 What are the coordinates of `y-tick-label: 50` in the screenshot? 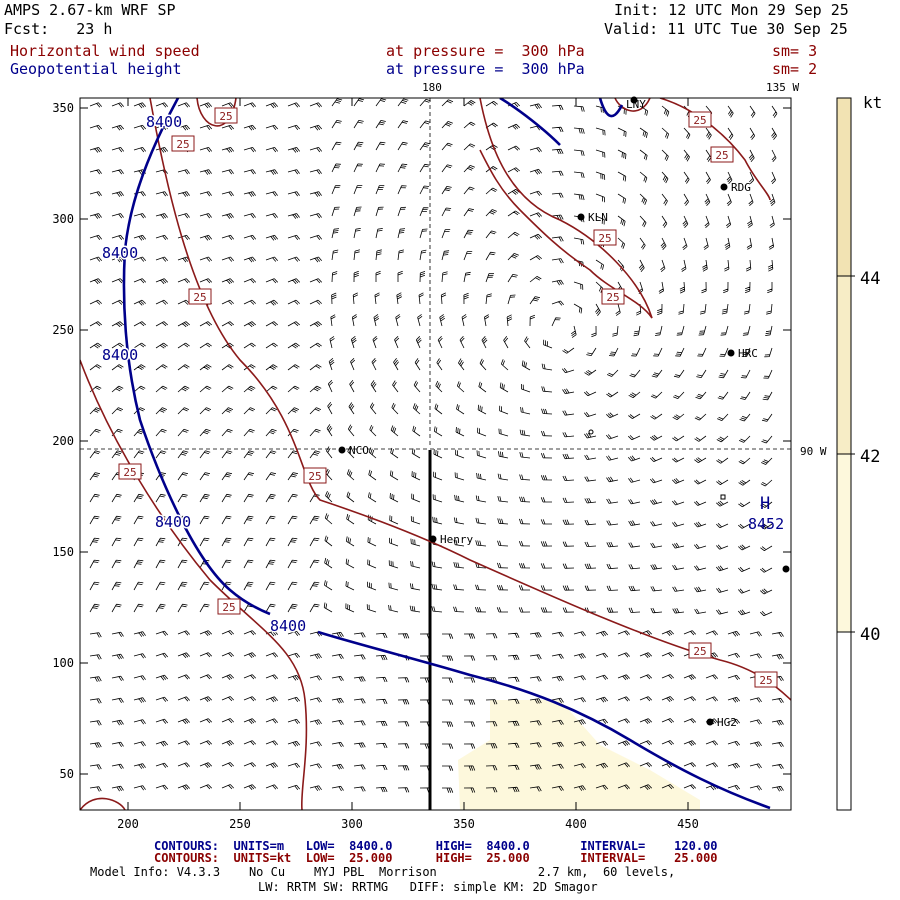 It's located at (67, 774).